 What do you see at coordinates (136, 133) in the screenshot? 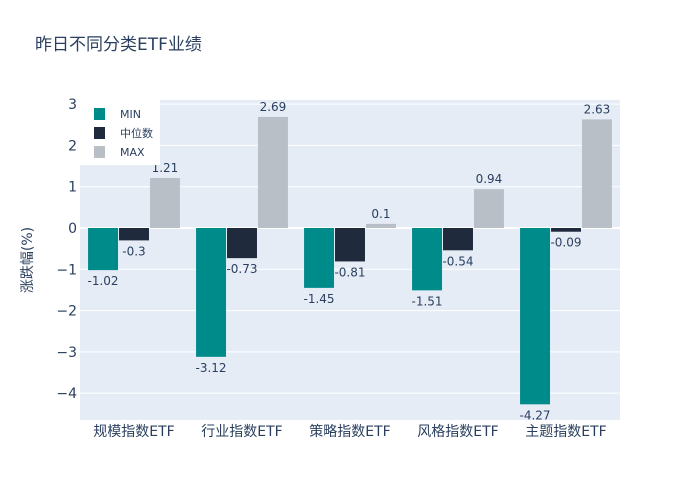
I see `legend-label: 中位数` at bounding box center [136, 133].